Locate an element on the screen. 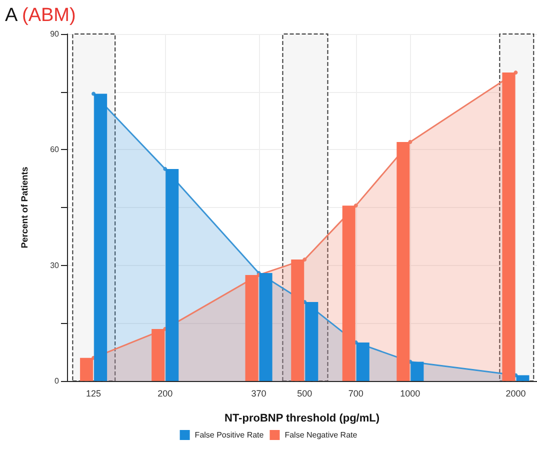  x-tick-label: 125 is located at coordinates (94, 393).